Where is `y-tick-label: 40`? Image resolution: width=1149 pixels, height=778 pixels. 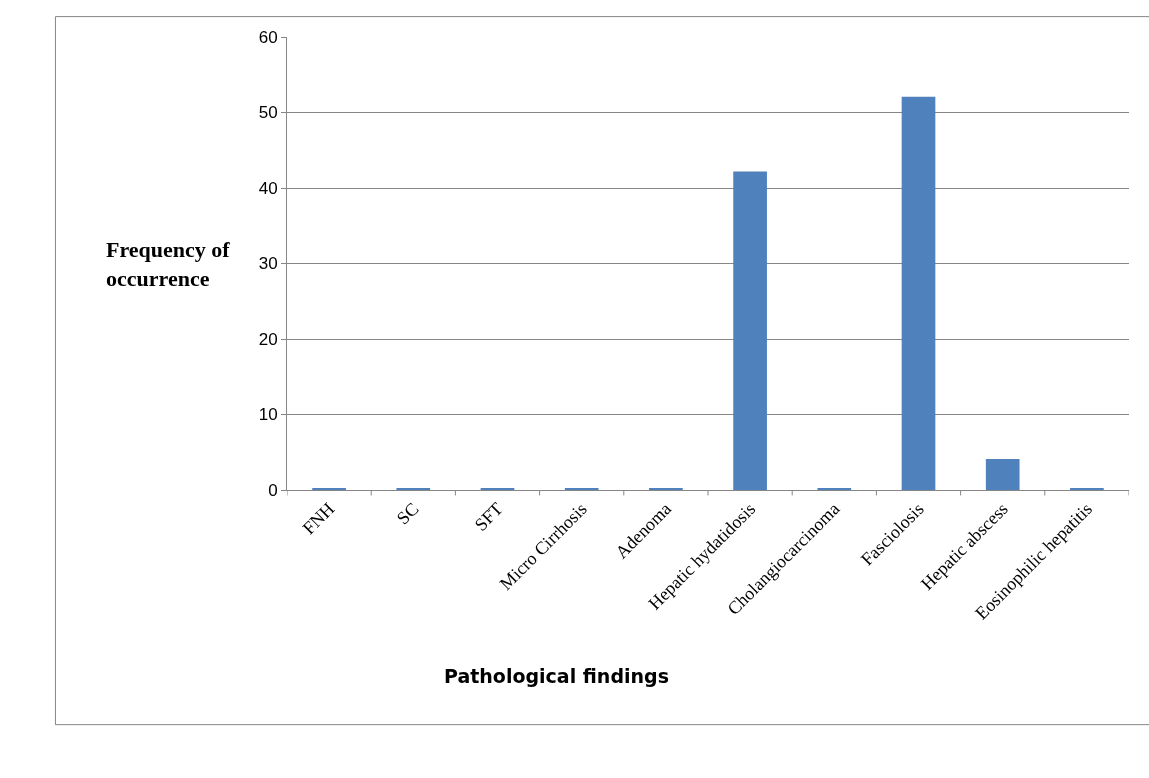
y-tick-label: 40 is located at coordinates (268, 188).